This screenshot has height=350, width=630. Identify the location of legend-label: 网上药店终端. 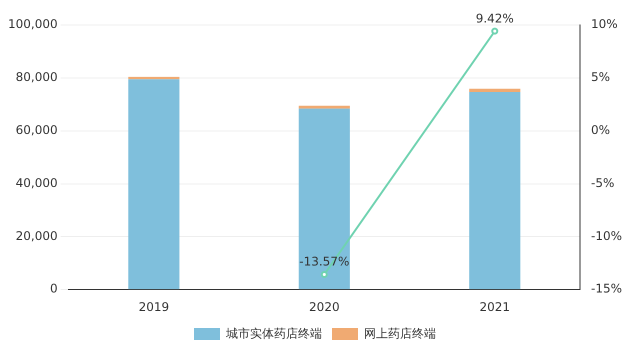
(400, 333).